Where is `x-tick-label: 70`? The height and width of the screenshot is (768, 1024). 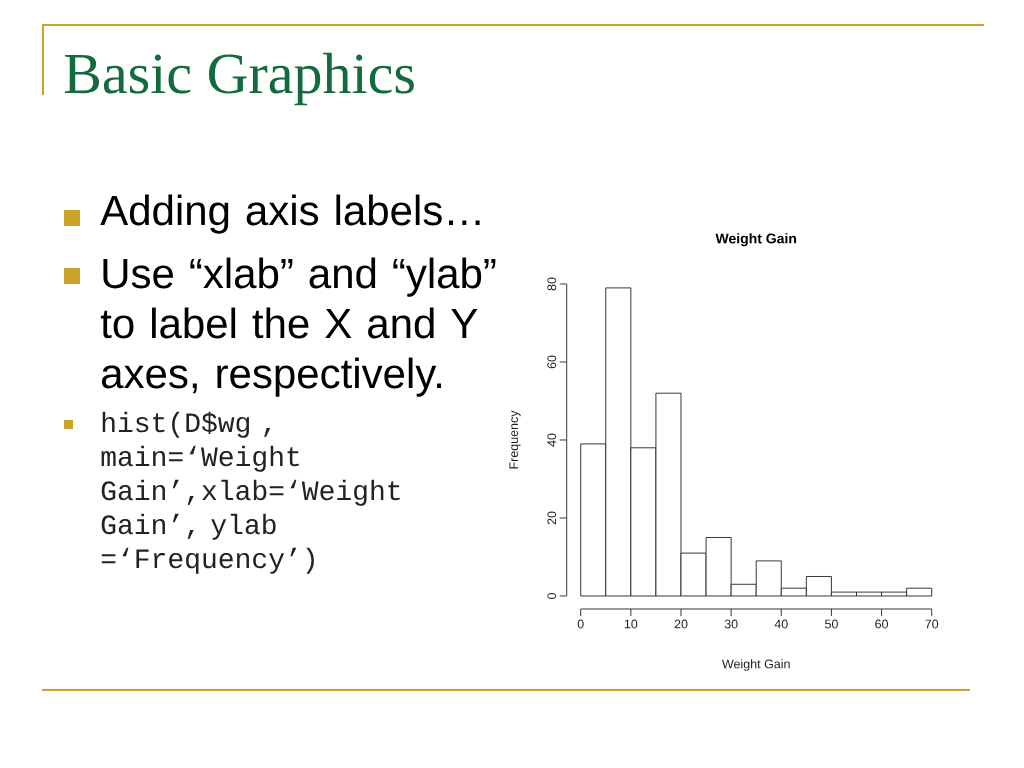
x-tick-label: 70 is located at coordinates (932, 624).